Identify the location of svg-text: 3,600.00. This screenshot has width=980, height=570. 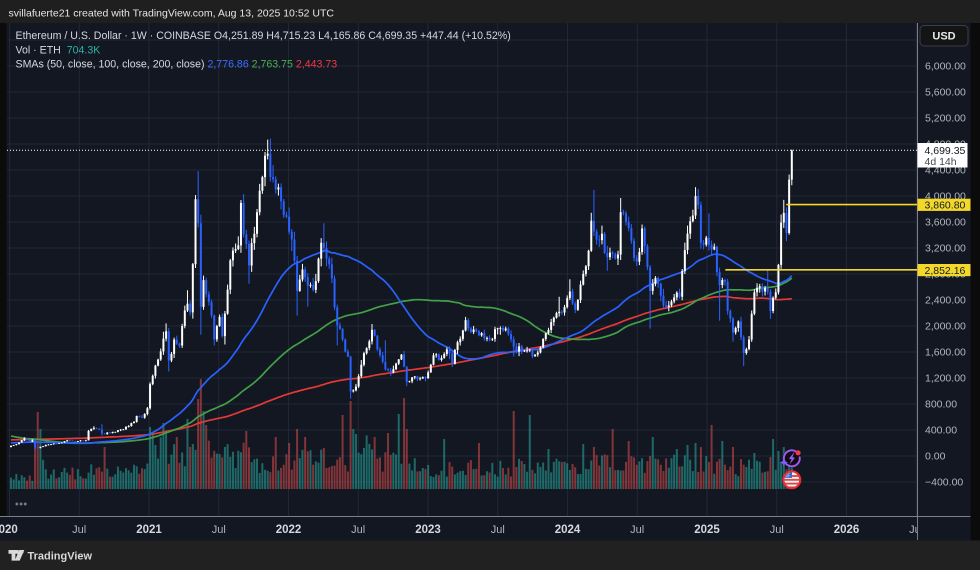
(945, 223).